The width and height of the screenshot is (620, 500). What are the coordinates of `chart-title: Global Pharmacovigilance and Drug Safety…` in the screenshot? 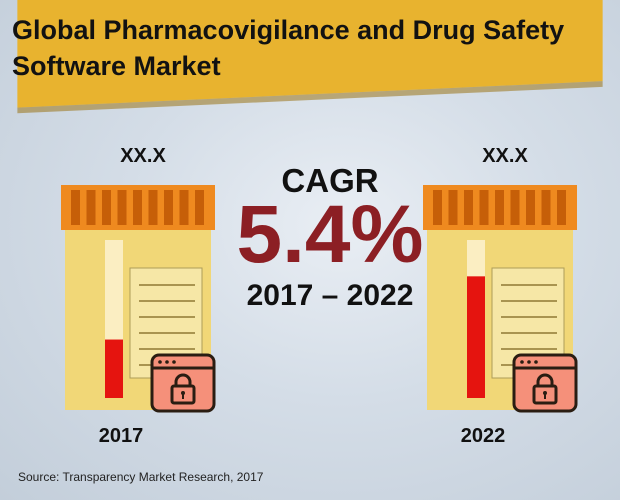 It's located at (288, 48).